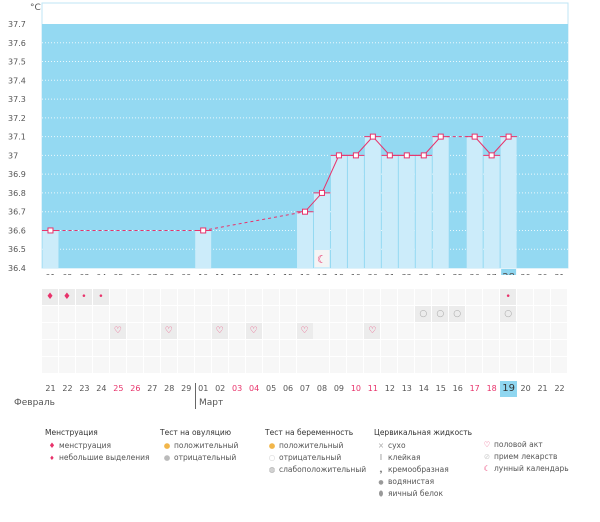  I want to click on calendar-date: 15, so click(440, 388).